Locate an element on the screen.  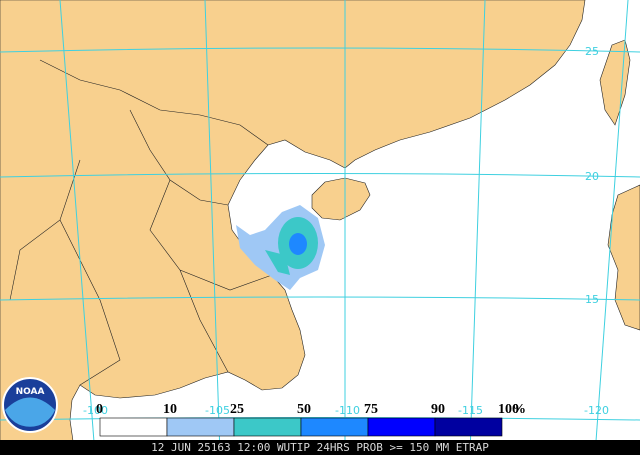
legend-label: 50 is located at coordinates (304, 409).